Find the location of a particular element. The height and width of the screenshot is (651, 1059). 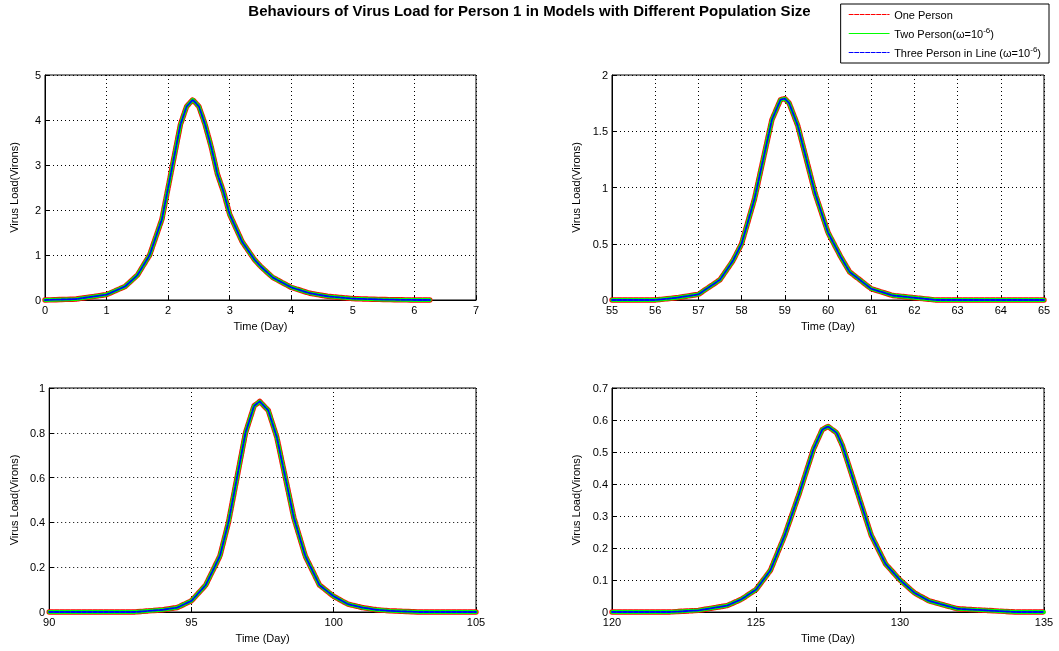

x-tick-label: 100 is located at coordinates (333, 621).